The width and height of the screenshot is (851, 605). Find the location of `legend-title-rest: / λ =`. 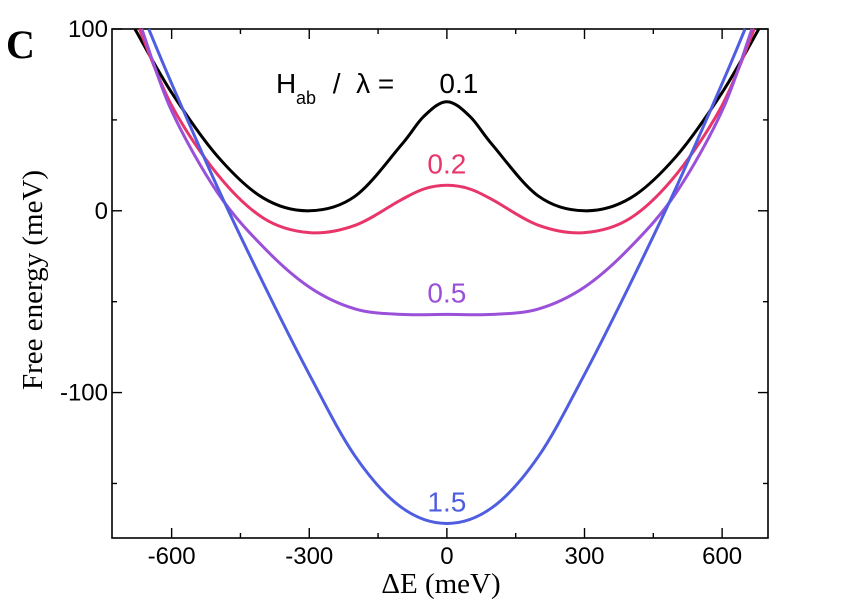

legend-title-rest: / λ = is located at coordinates (363, 83).